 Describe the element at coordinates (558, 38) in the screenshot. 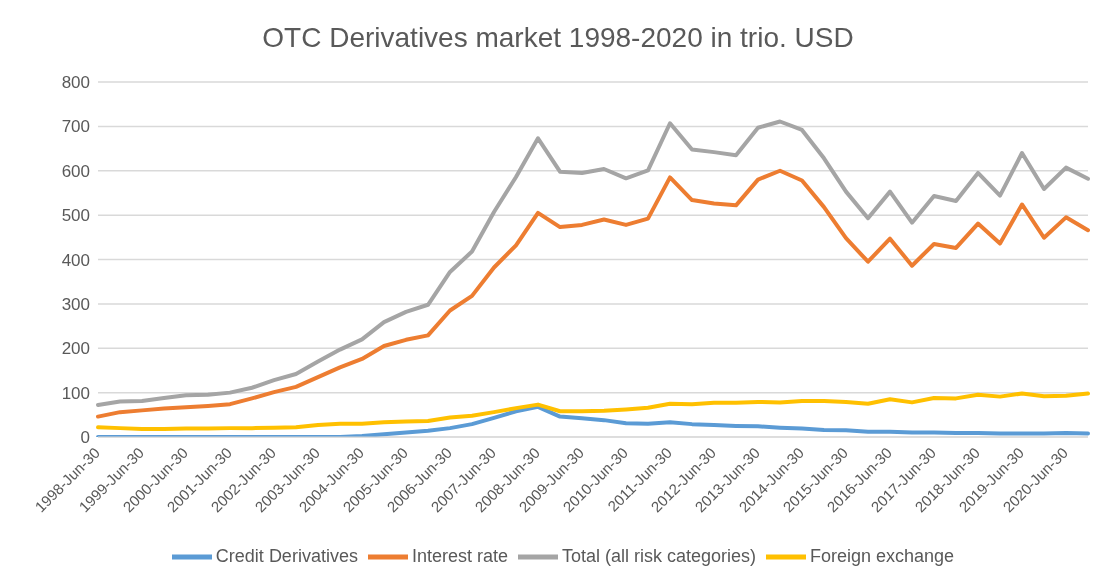

I see `chart-title: OTC Derivatives market 1998-2020 in trio. USD` at that location.